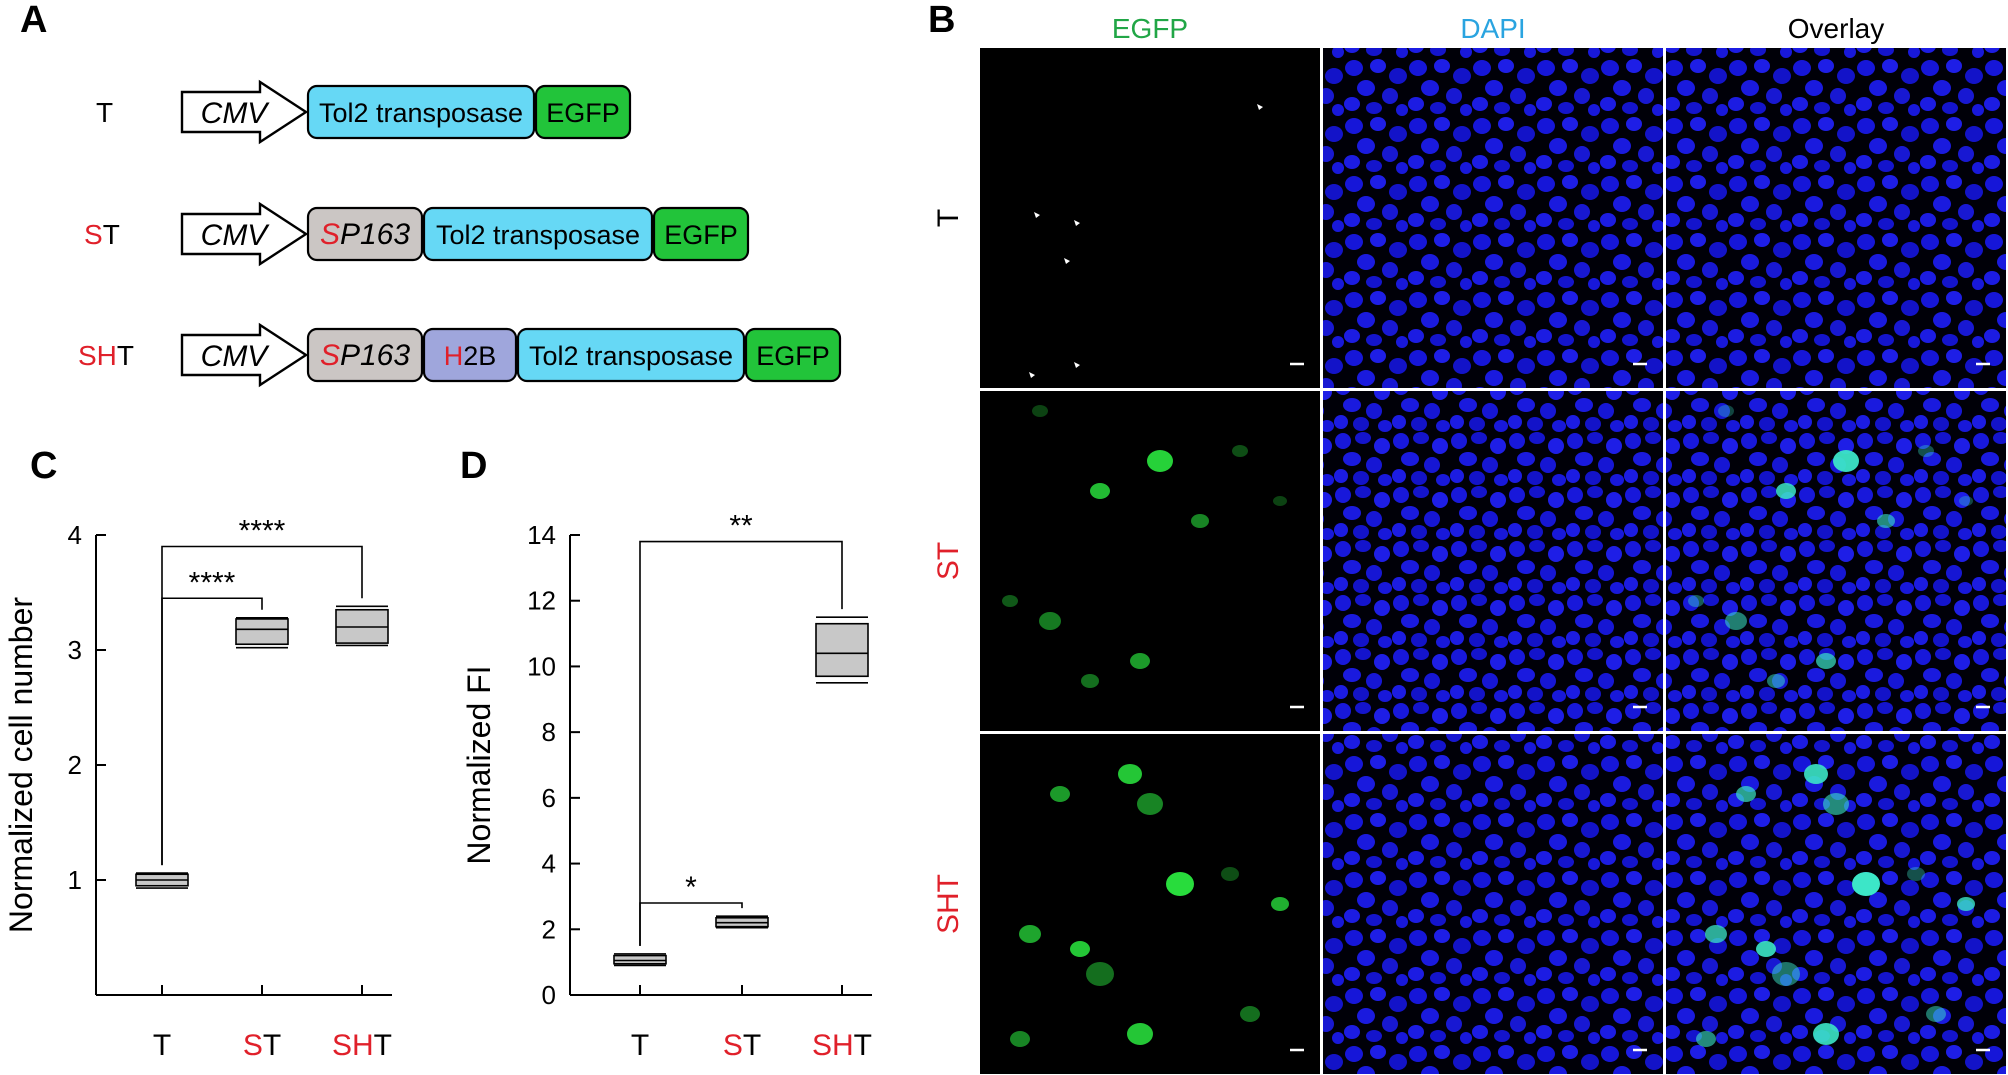 The image size is (2008, 1075). I want to click on y-tick-label: 6, so click(549, 798).